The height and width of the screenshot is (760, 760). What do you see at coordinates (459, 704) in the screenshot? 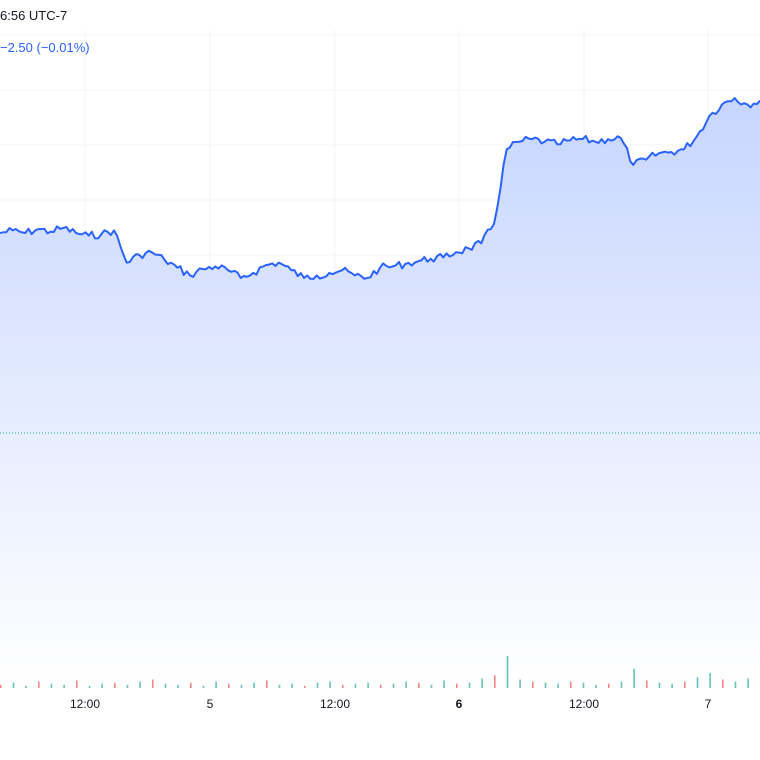
I see `x-axis-tick-label: 6` at bounding box center [459, 704].